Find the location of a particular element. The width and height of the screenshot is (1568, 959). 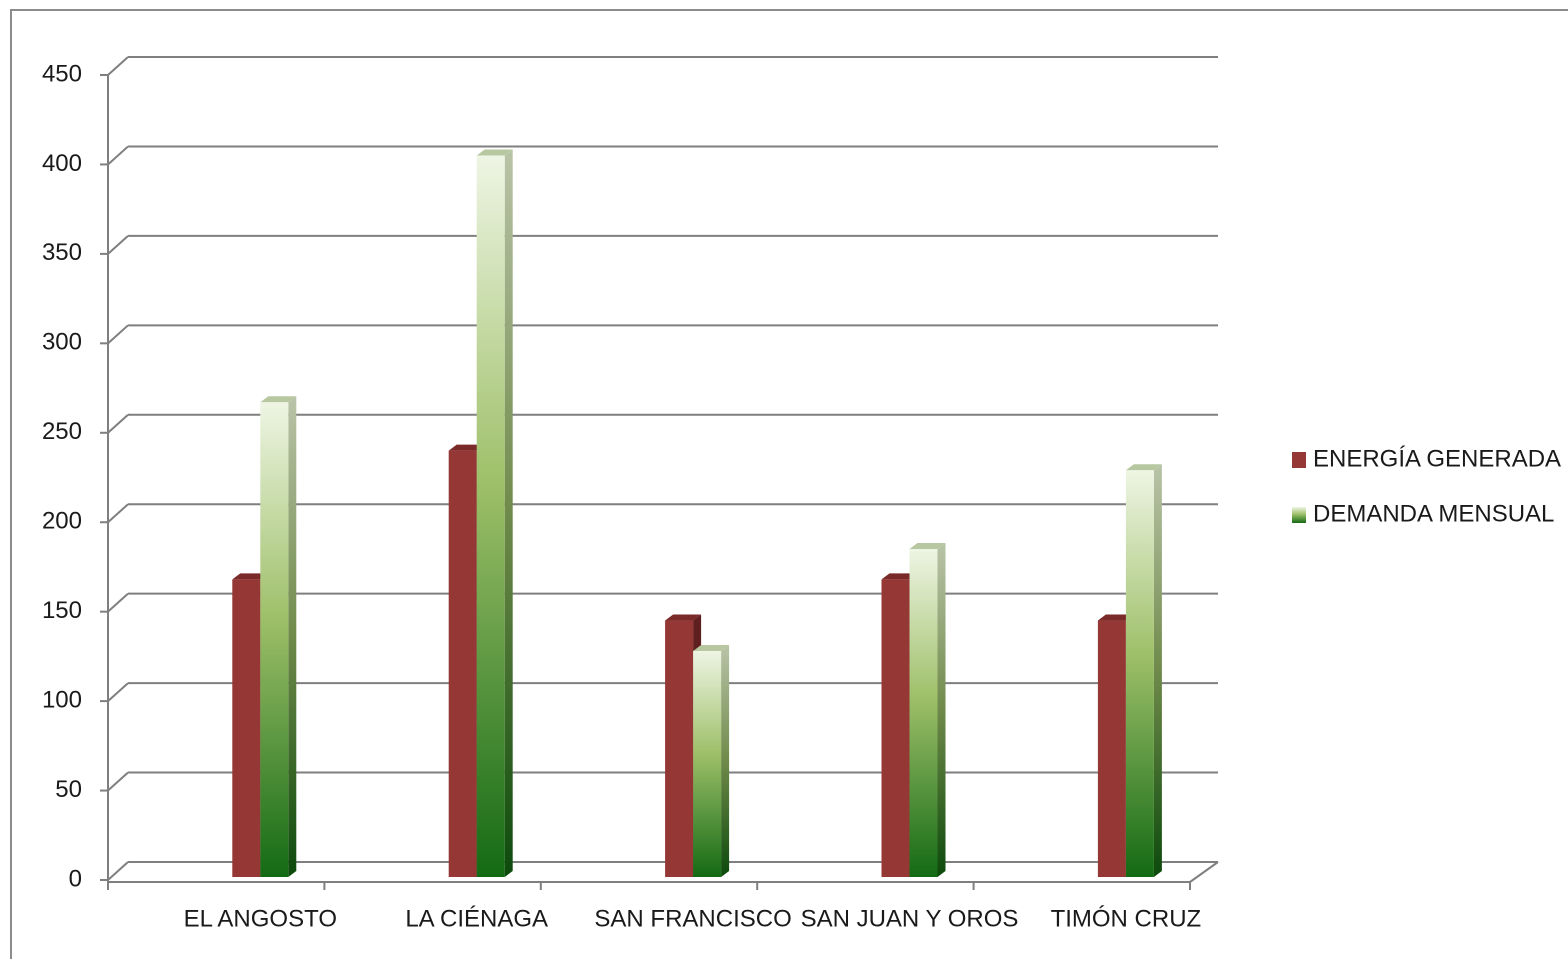

x-tick-label: EL ANGOSTO is located at coordinates (260, 918).